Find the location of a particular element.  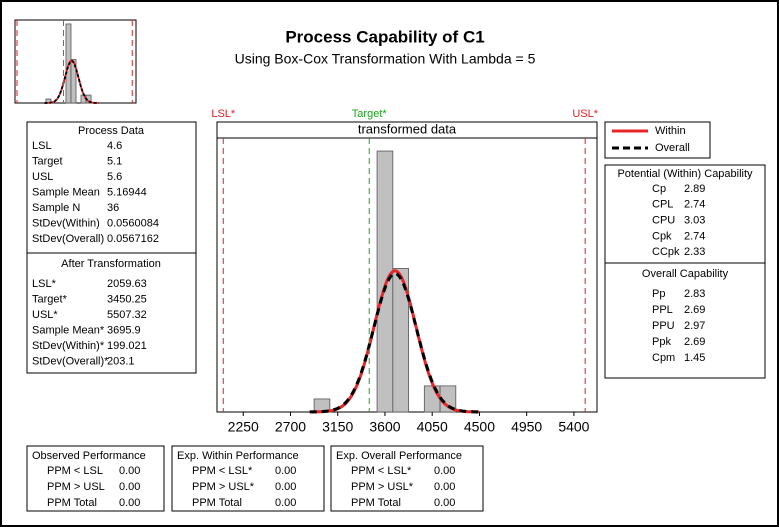

row-label: CPU is located at coordinates (663, 221).